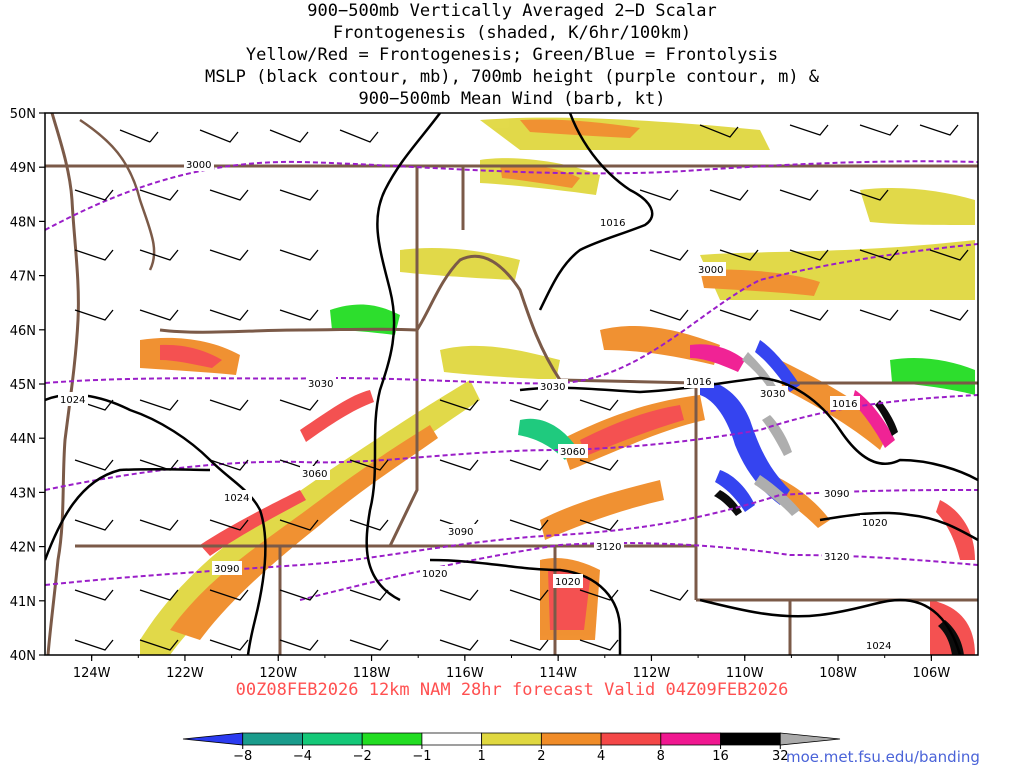 The image size is (1024, 768). I want to click on colorbar: −8 −4 −2 −1 1 2 4 8 16 32, so click(511, 748).